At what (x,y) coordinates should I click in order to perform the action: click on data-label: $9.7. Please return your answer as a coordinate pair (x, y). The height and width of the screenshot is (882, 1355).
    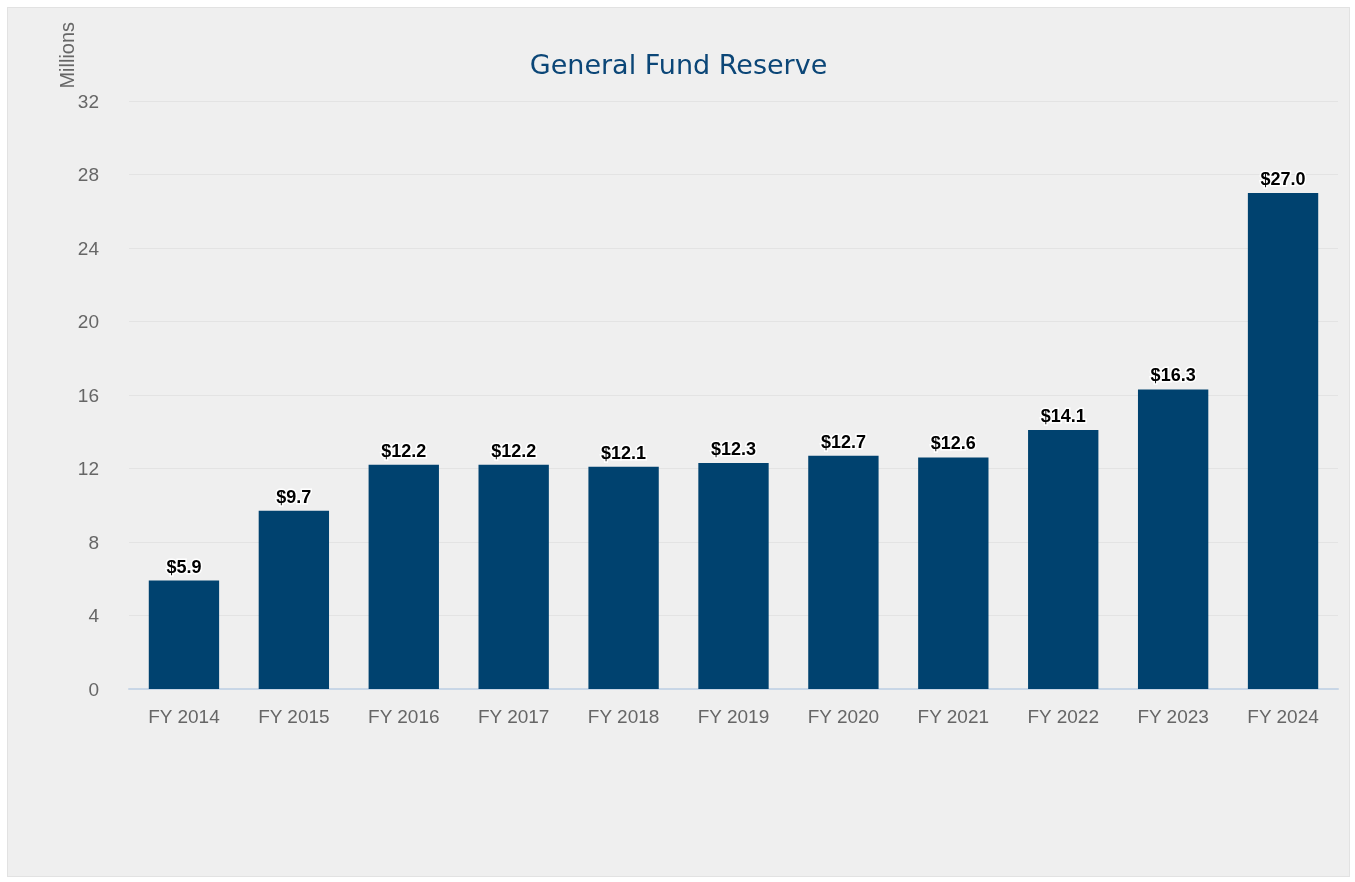
    Looking at the image, I should click on (294, 496).